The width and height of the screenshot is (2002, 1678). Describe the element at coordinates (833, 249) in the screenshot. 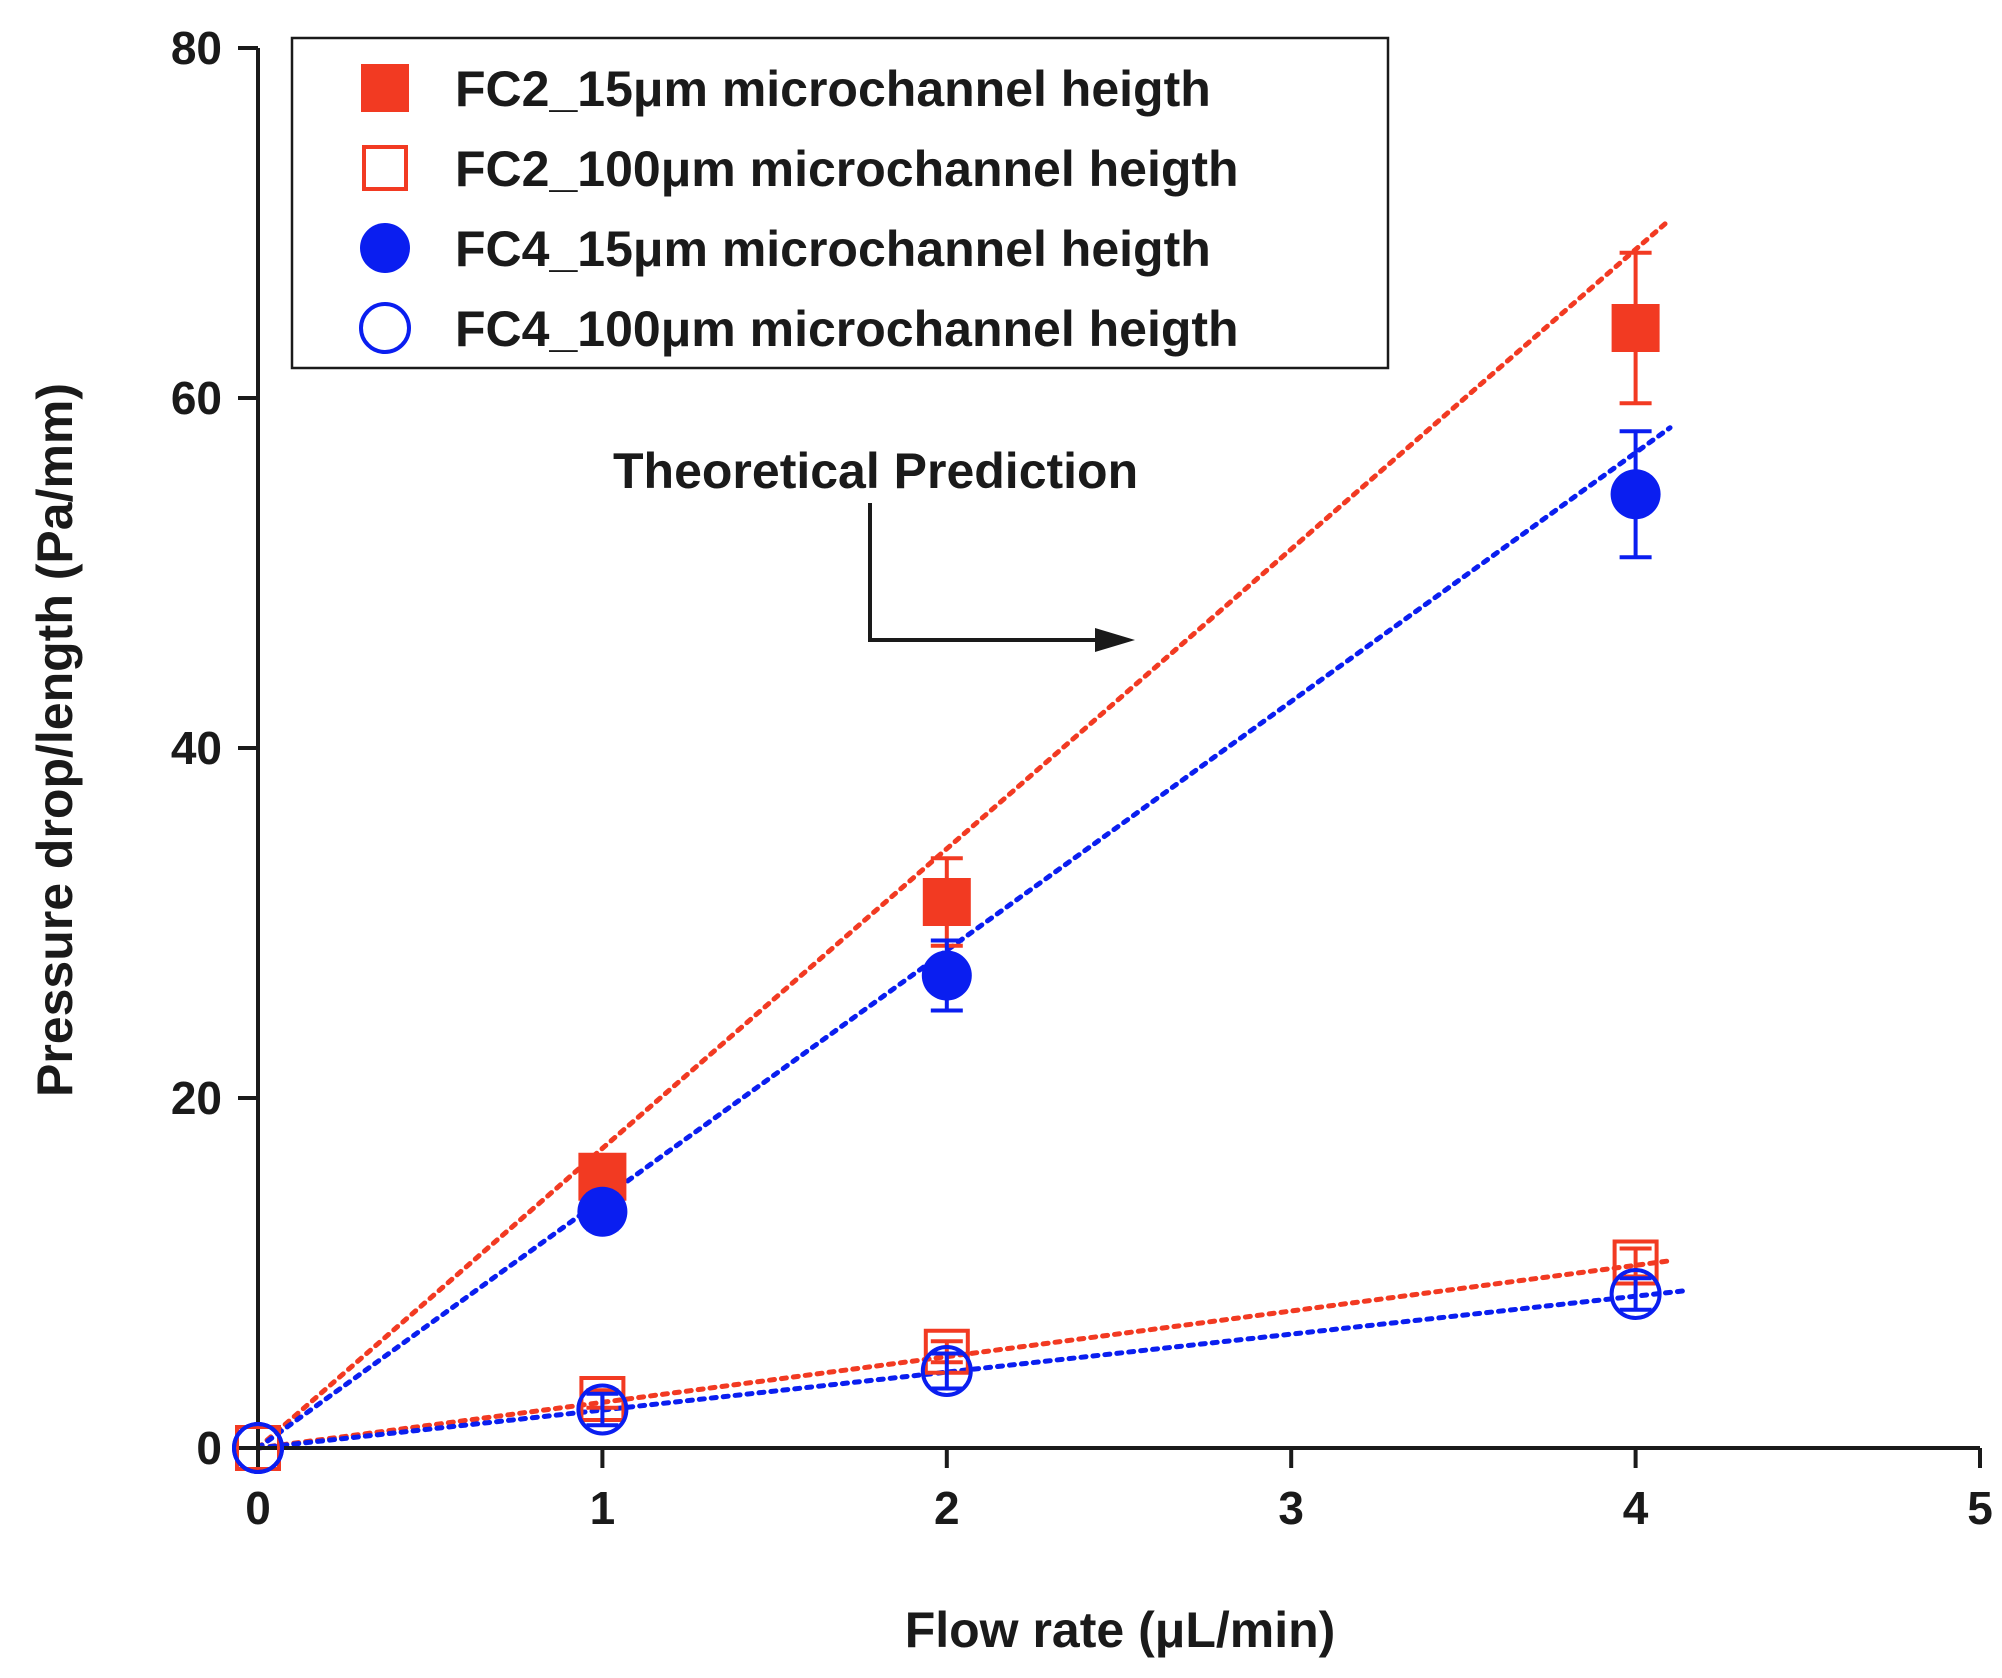

I see `legend-label-fc4-15-m-microchannel-heigth: FC4_15μm microchannel heigth` at that location.